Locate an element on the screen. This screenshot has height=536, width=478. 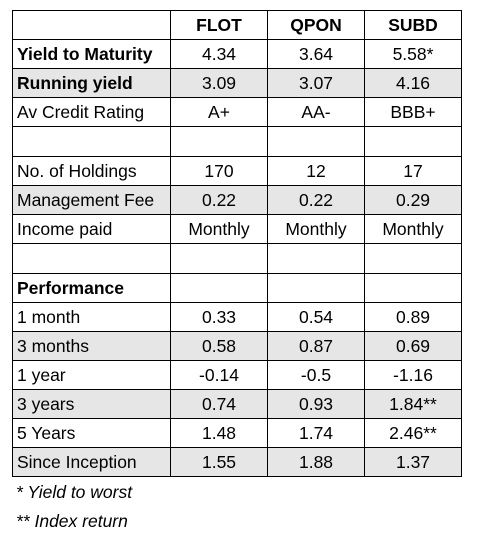
row-since-inception: Since Inception 1.55 1.88 1.37 is located at coordinates (237, 462).